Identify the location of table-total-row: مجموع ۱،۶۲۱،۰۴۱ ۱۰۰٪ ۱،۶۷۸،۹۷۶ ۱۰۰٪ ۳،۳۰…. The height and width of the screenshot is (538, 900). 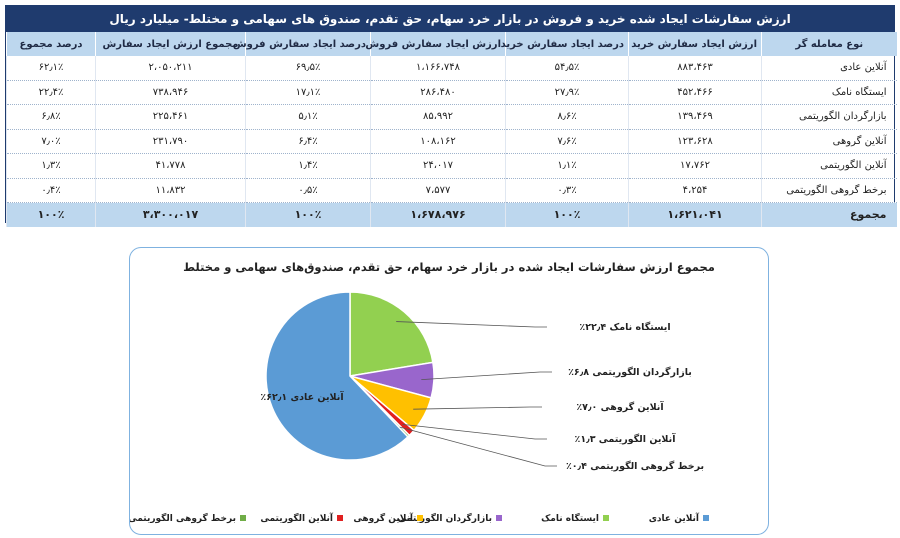
(451, 214).